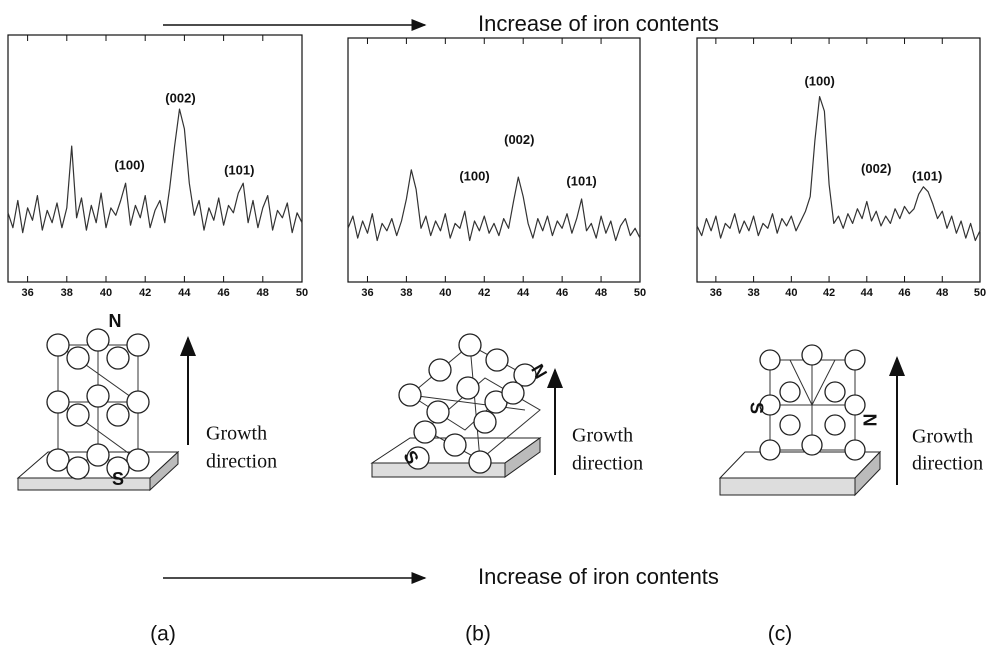 The width and height of the screenshot is (993, 651). What do you see at coordinates (478, 634) in the screenshot?
I see `panel-label: (b)` at bounding box center [478, 634].